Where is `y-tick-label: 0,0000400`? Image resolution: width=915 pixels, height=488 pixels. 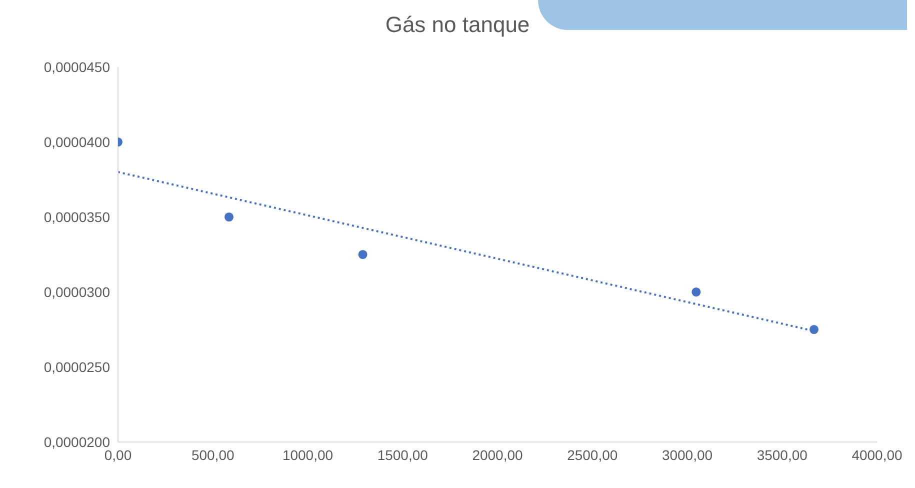 y-tick-label: 0,0000400 is located at coordinates (77, 142).